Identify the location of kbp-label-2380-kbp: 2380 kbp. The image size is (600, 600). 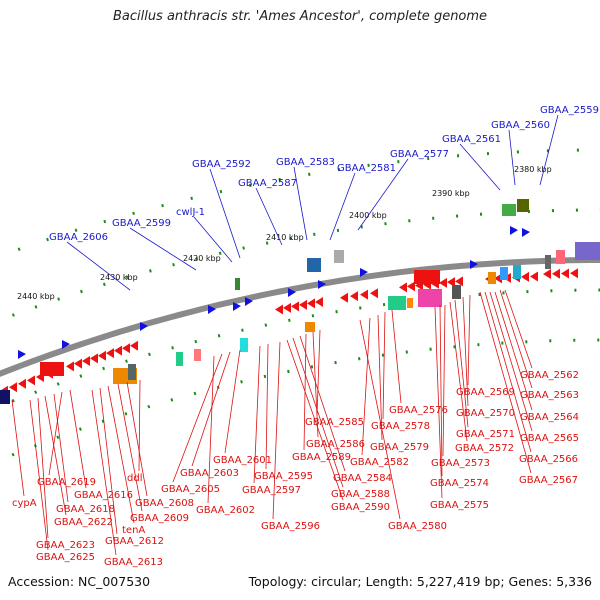
(533, 169).